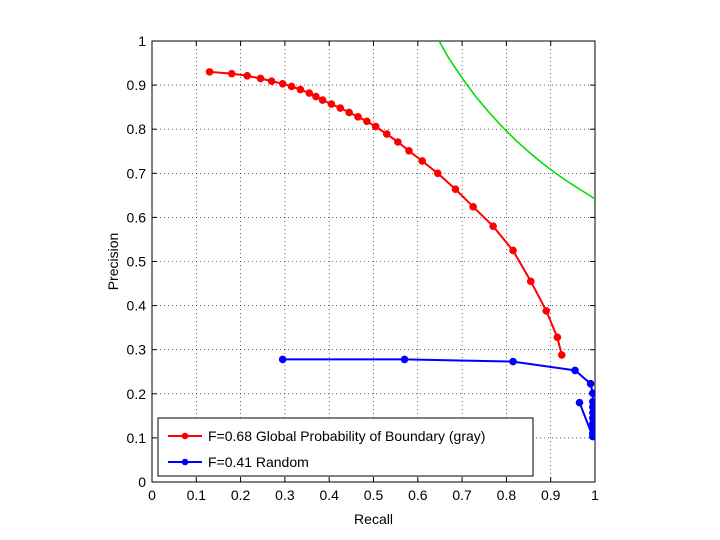  What do you see at coordinates (418, 495) in the screenshot?
I see `x-tick-label: 0.6` at bounding box center [418, 495].